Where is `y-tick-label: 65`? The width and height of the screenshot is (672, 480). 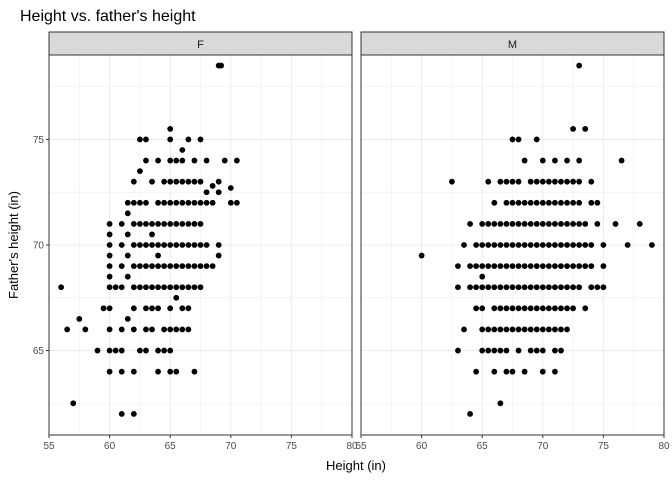 y-tick-label: 65 is located at coordinates (39, 351).